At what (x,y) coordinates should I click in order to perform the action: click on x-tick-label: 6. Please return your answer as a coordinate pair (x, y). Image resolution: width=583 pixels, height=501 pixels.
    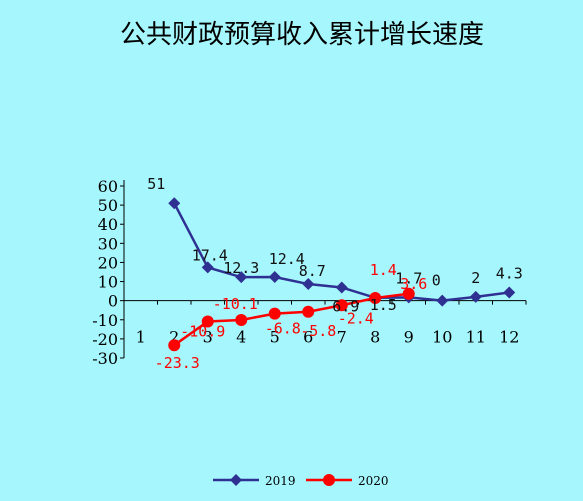
    Looking at the image, I should click on (308, 337).